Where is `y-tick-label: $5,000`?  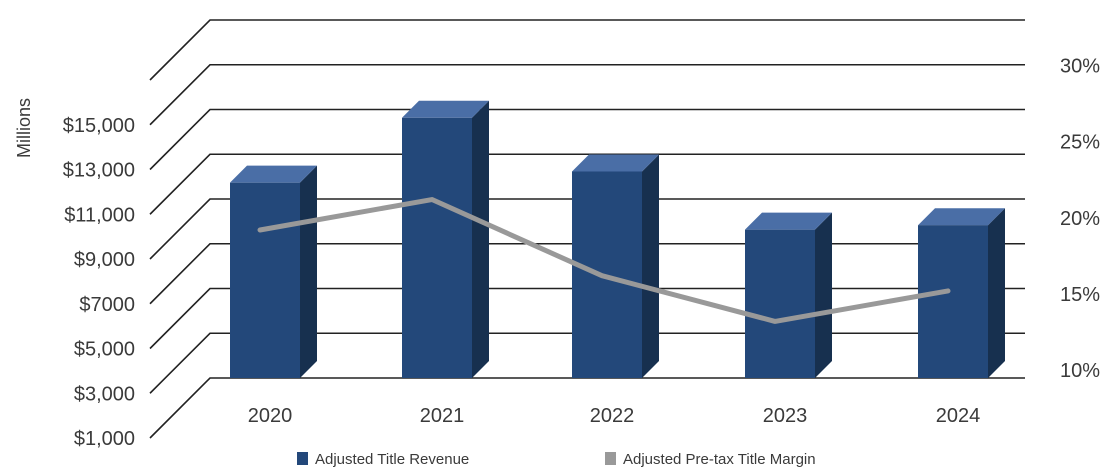
y-tick-label: $5,000 is located at coordinates (104, 350).